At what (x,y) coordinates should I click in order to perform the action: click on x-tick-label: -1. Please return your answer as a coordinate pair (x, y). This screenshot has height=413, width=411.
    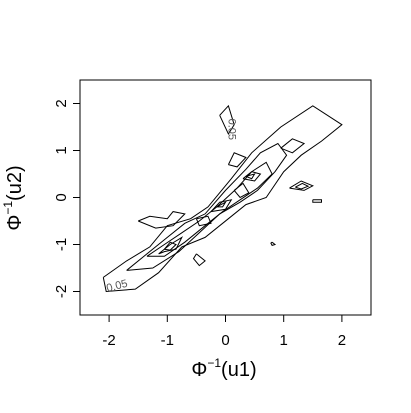
    Looking at the image, I should click on (167, 340).